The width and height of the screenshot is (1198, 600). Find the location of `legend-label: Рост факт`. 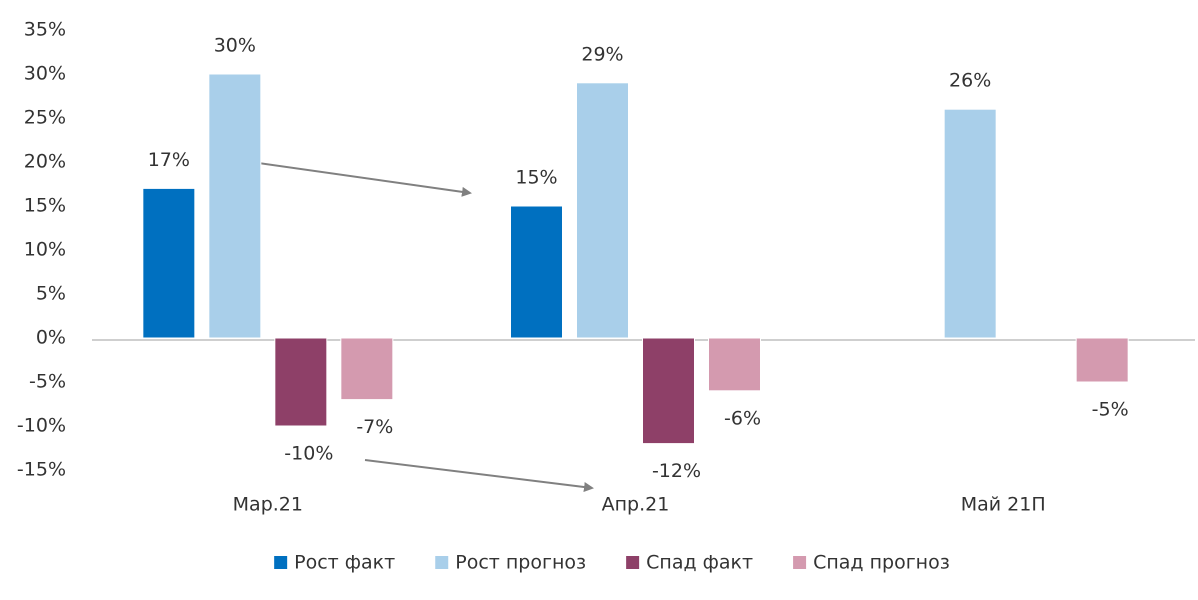

legend-label: Рост факт is located at coordinates (344, 563).